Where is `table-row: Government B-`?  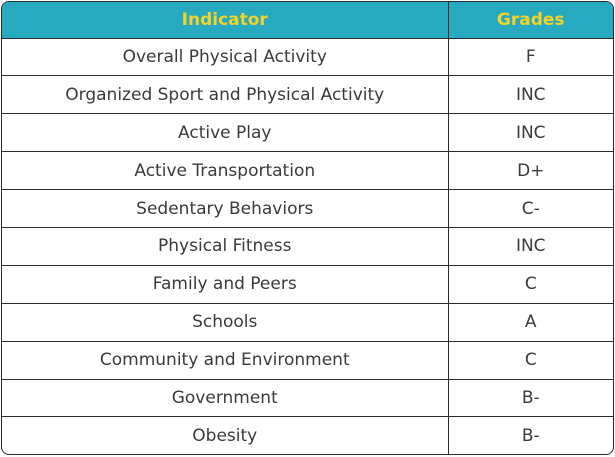 table-row: Government B- is located at coordinates (307, 398).